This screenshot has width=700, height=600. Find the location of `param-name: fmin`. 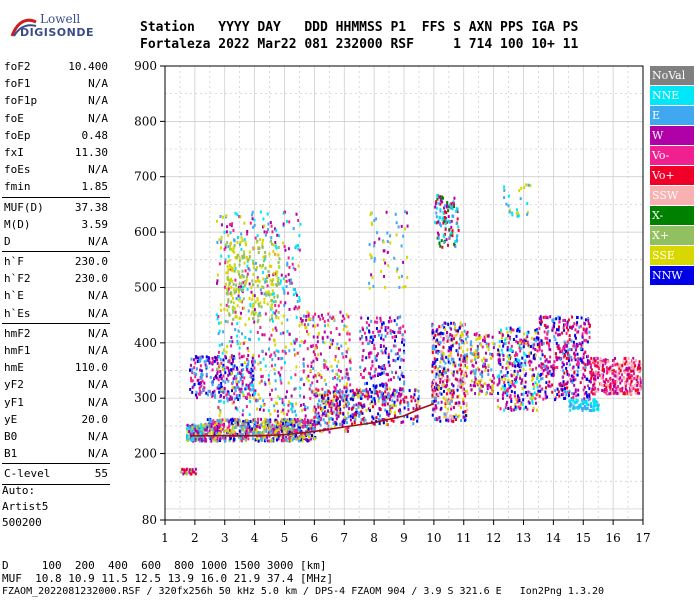

param-name: fmin is located at coordinates (17, 187).